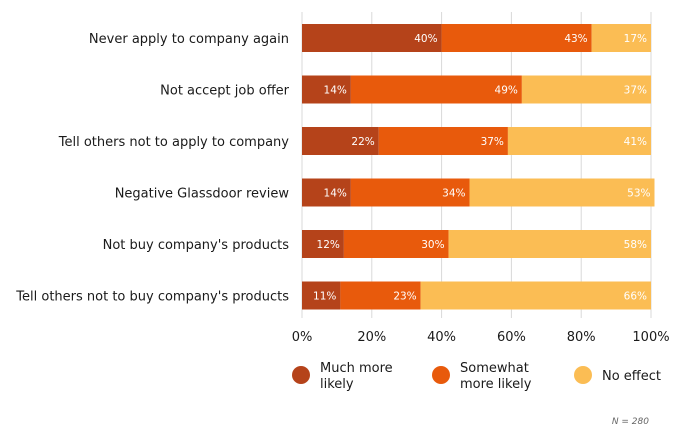  Describe the element at coordinates (453, 194) in the screenshot. I see `bar-label-3-1: 34%` at that location.